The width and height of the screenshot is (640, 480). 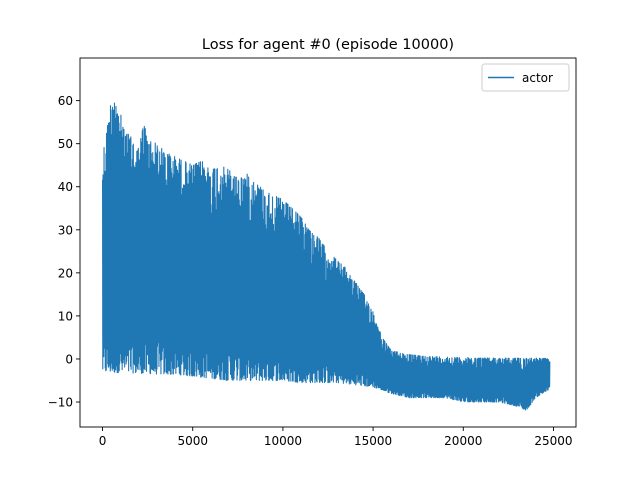 I want to click on legend: actor, so click(x=525, y=77).